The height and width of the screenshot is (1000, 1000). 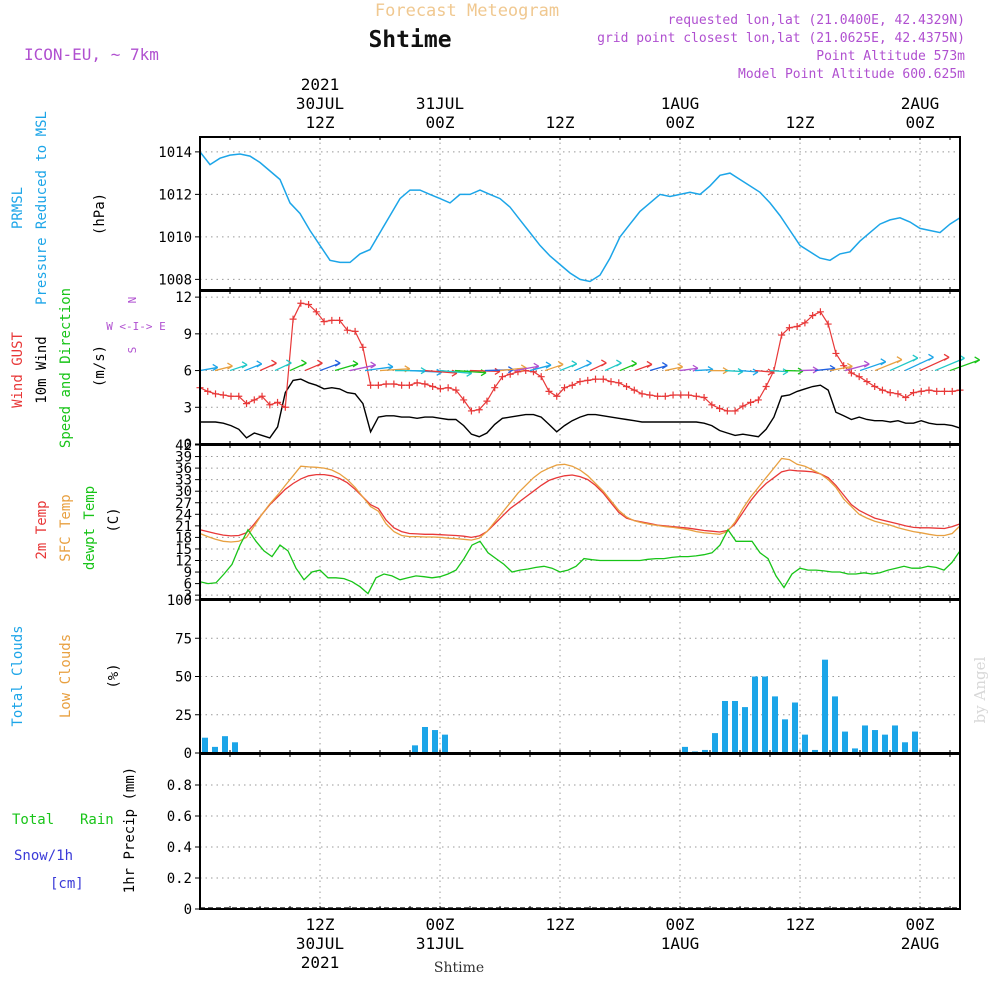 I want to click on t2m-line, so click(x=580, y=504).